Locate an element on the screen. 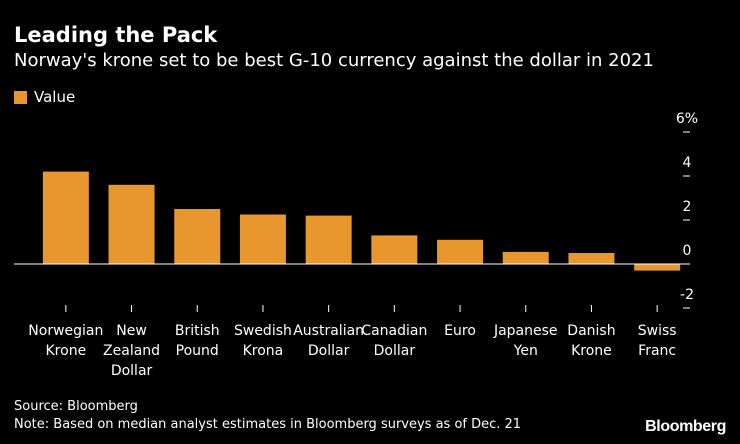 The image size is (740, 444). category-label-line: Danish is located at coordinates (591, 331).